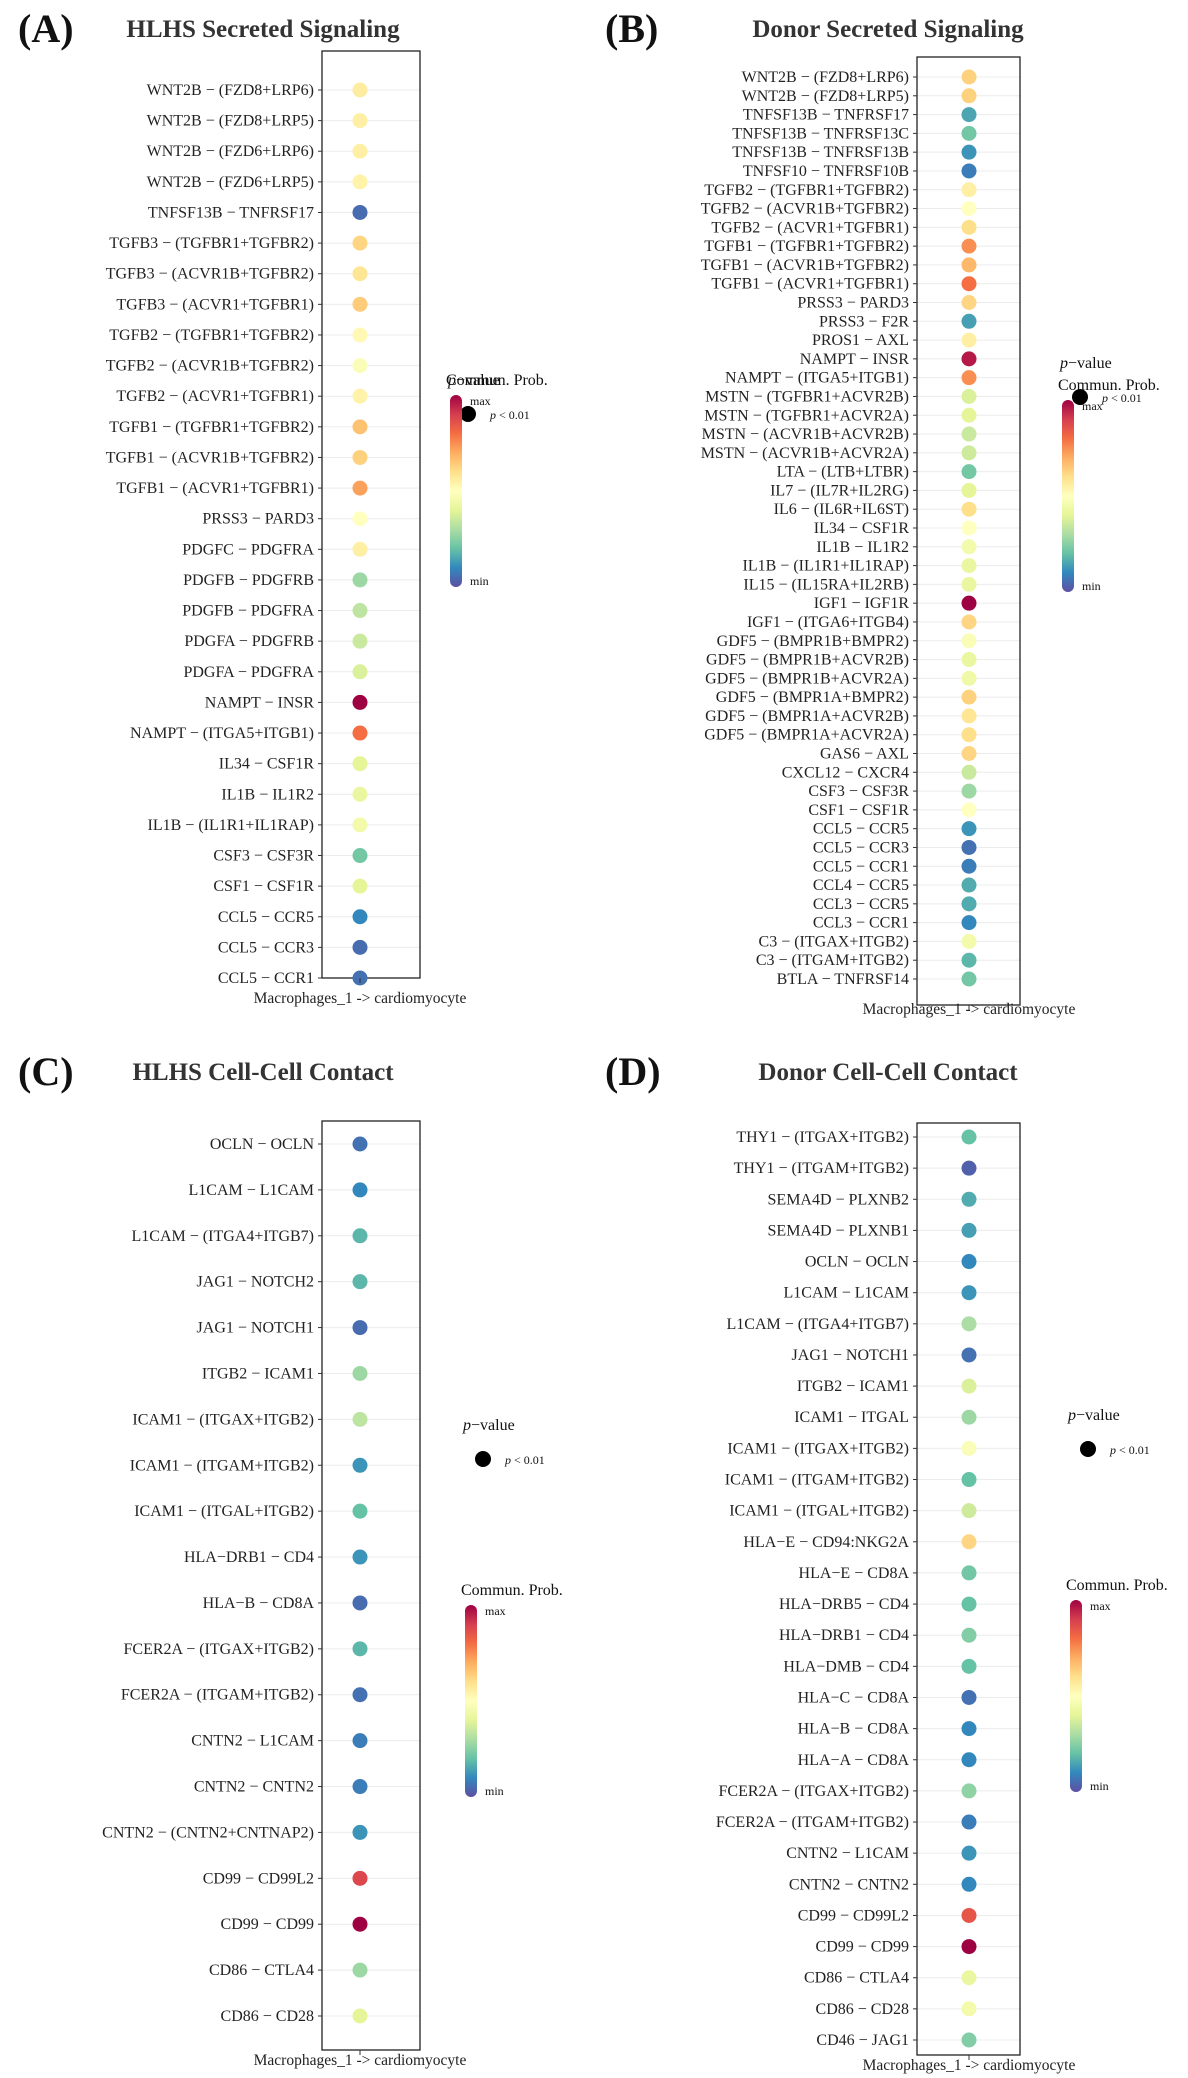  I want to click on y-tick-label: C3 − (ITGAX+ITGB2), so click(834, 941).